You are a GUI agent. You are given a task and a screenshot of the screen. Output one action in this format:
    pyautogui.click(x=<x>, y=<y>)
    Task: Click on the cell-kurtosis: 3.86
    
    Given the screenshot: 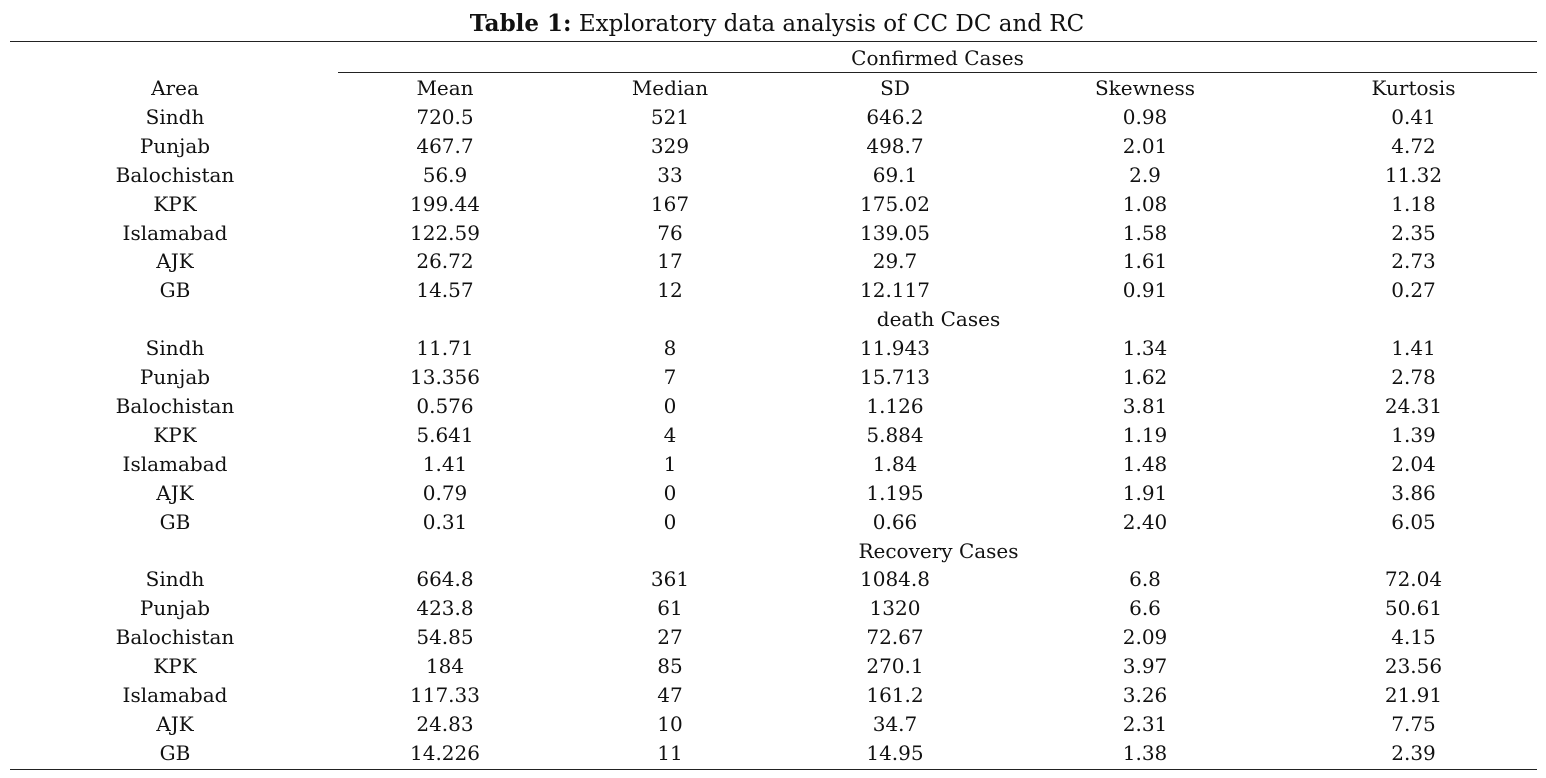 What is the action you would take?
    pyautogui.click(x=1413, y=492)
    